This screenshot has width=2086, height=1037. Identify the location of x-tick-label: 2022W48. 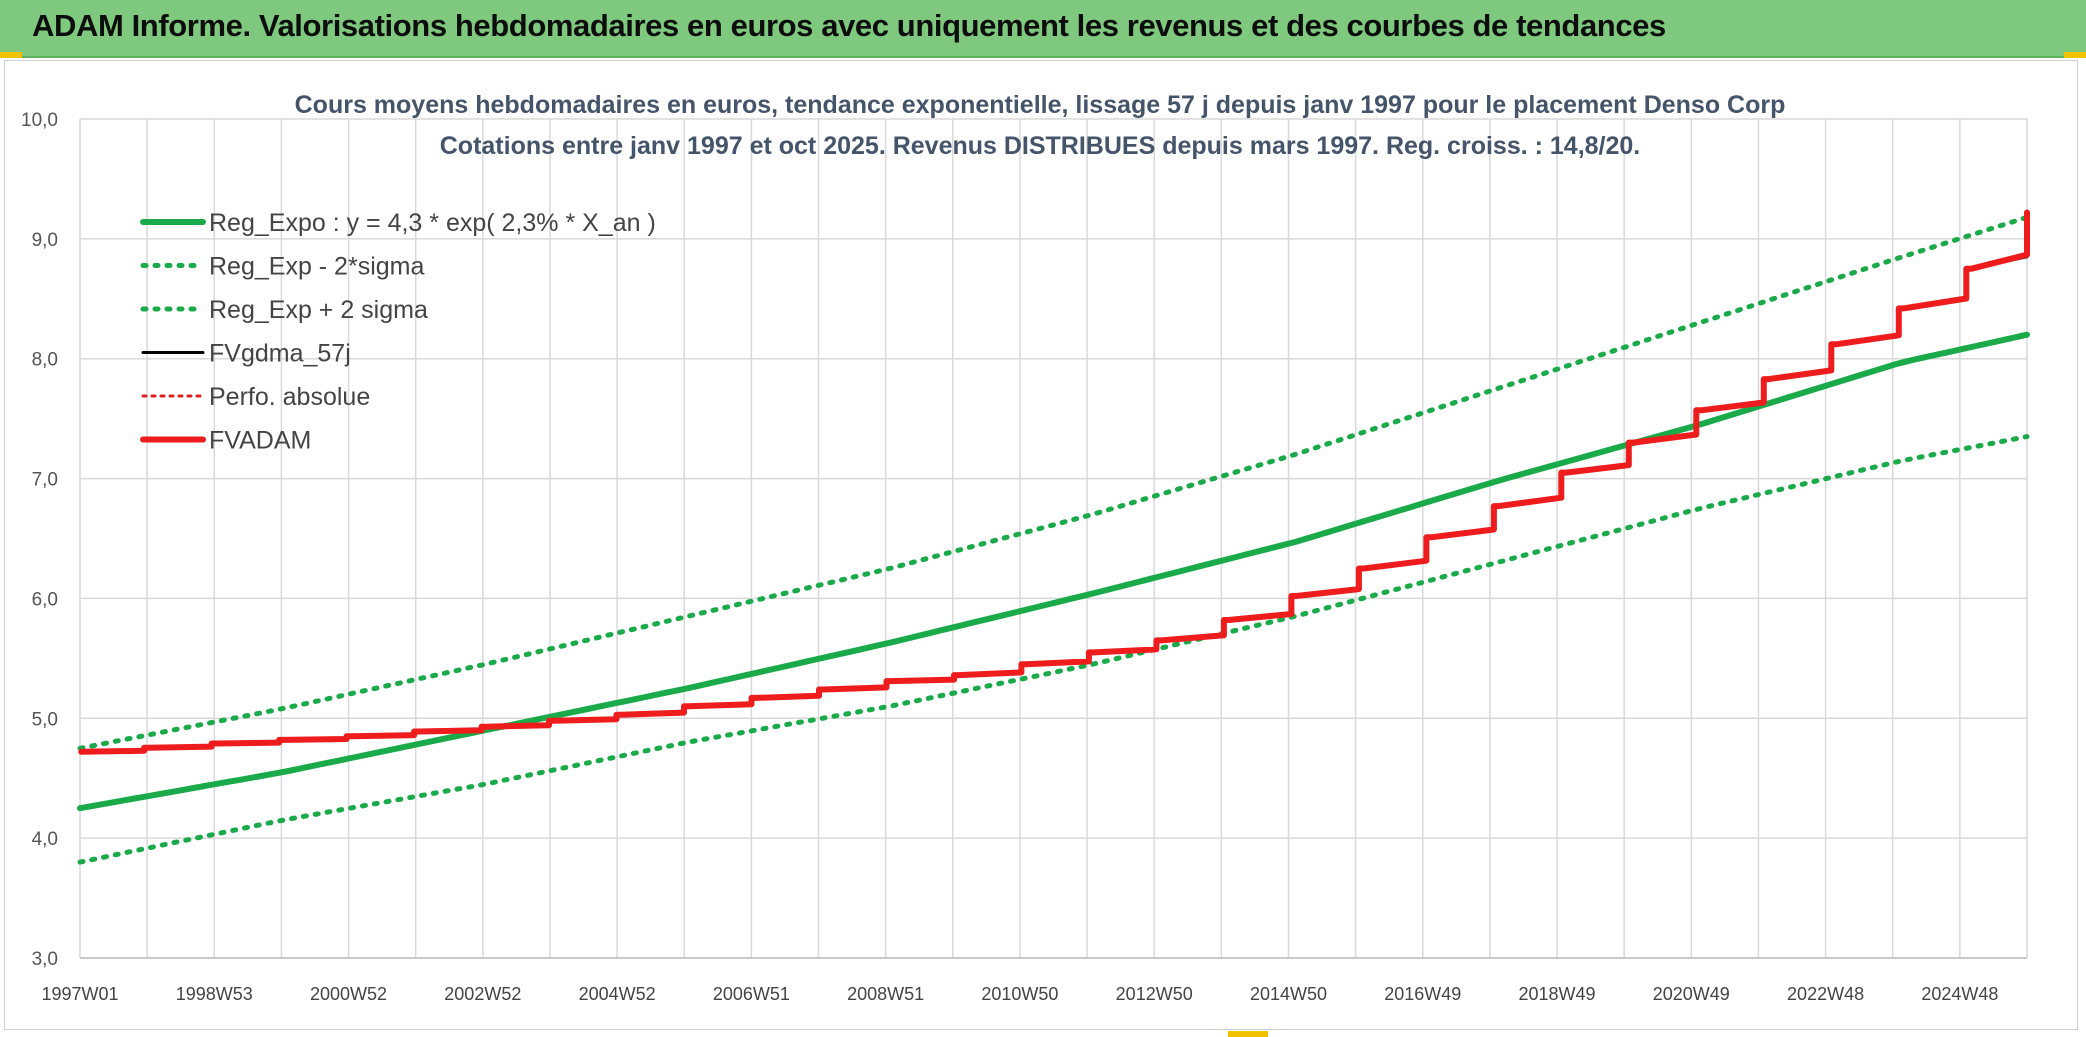
(1825, 994).